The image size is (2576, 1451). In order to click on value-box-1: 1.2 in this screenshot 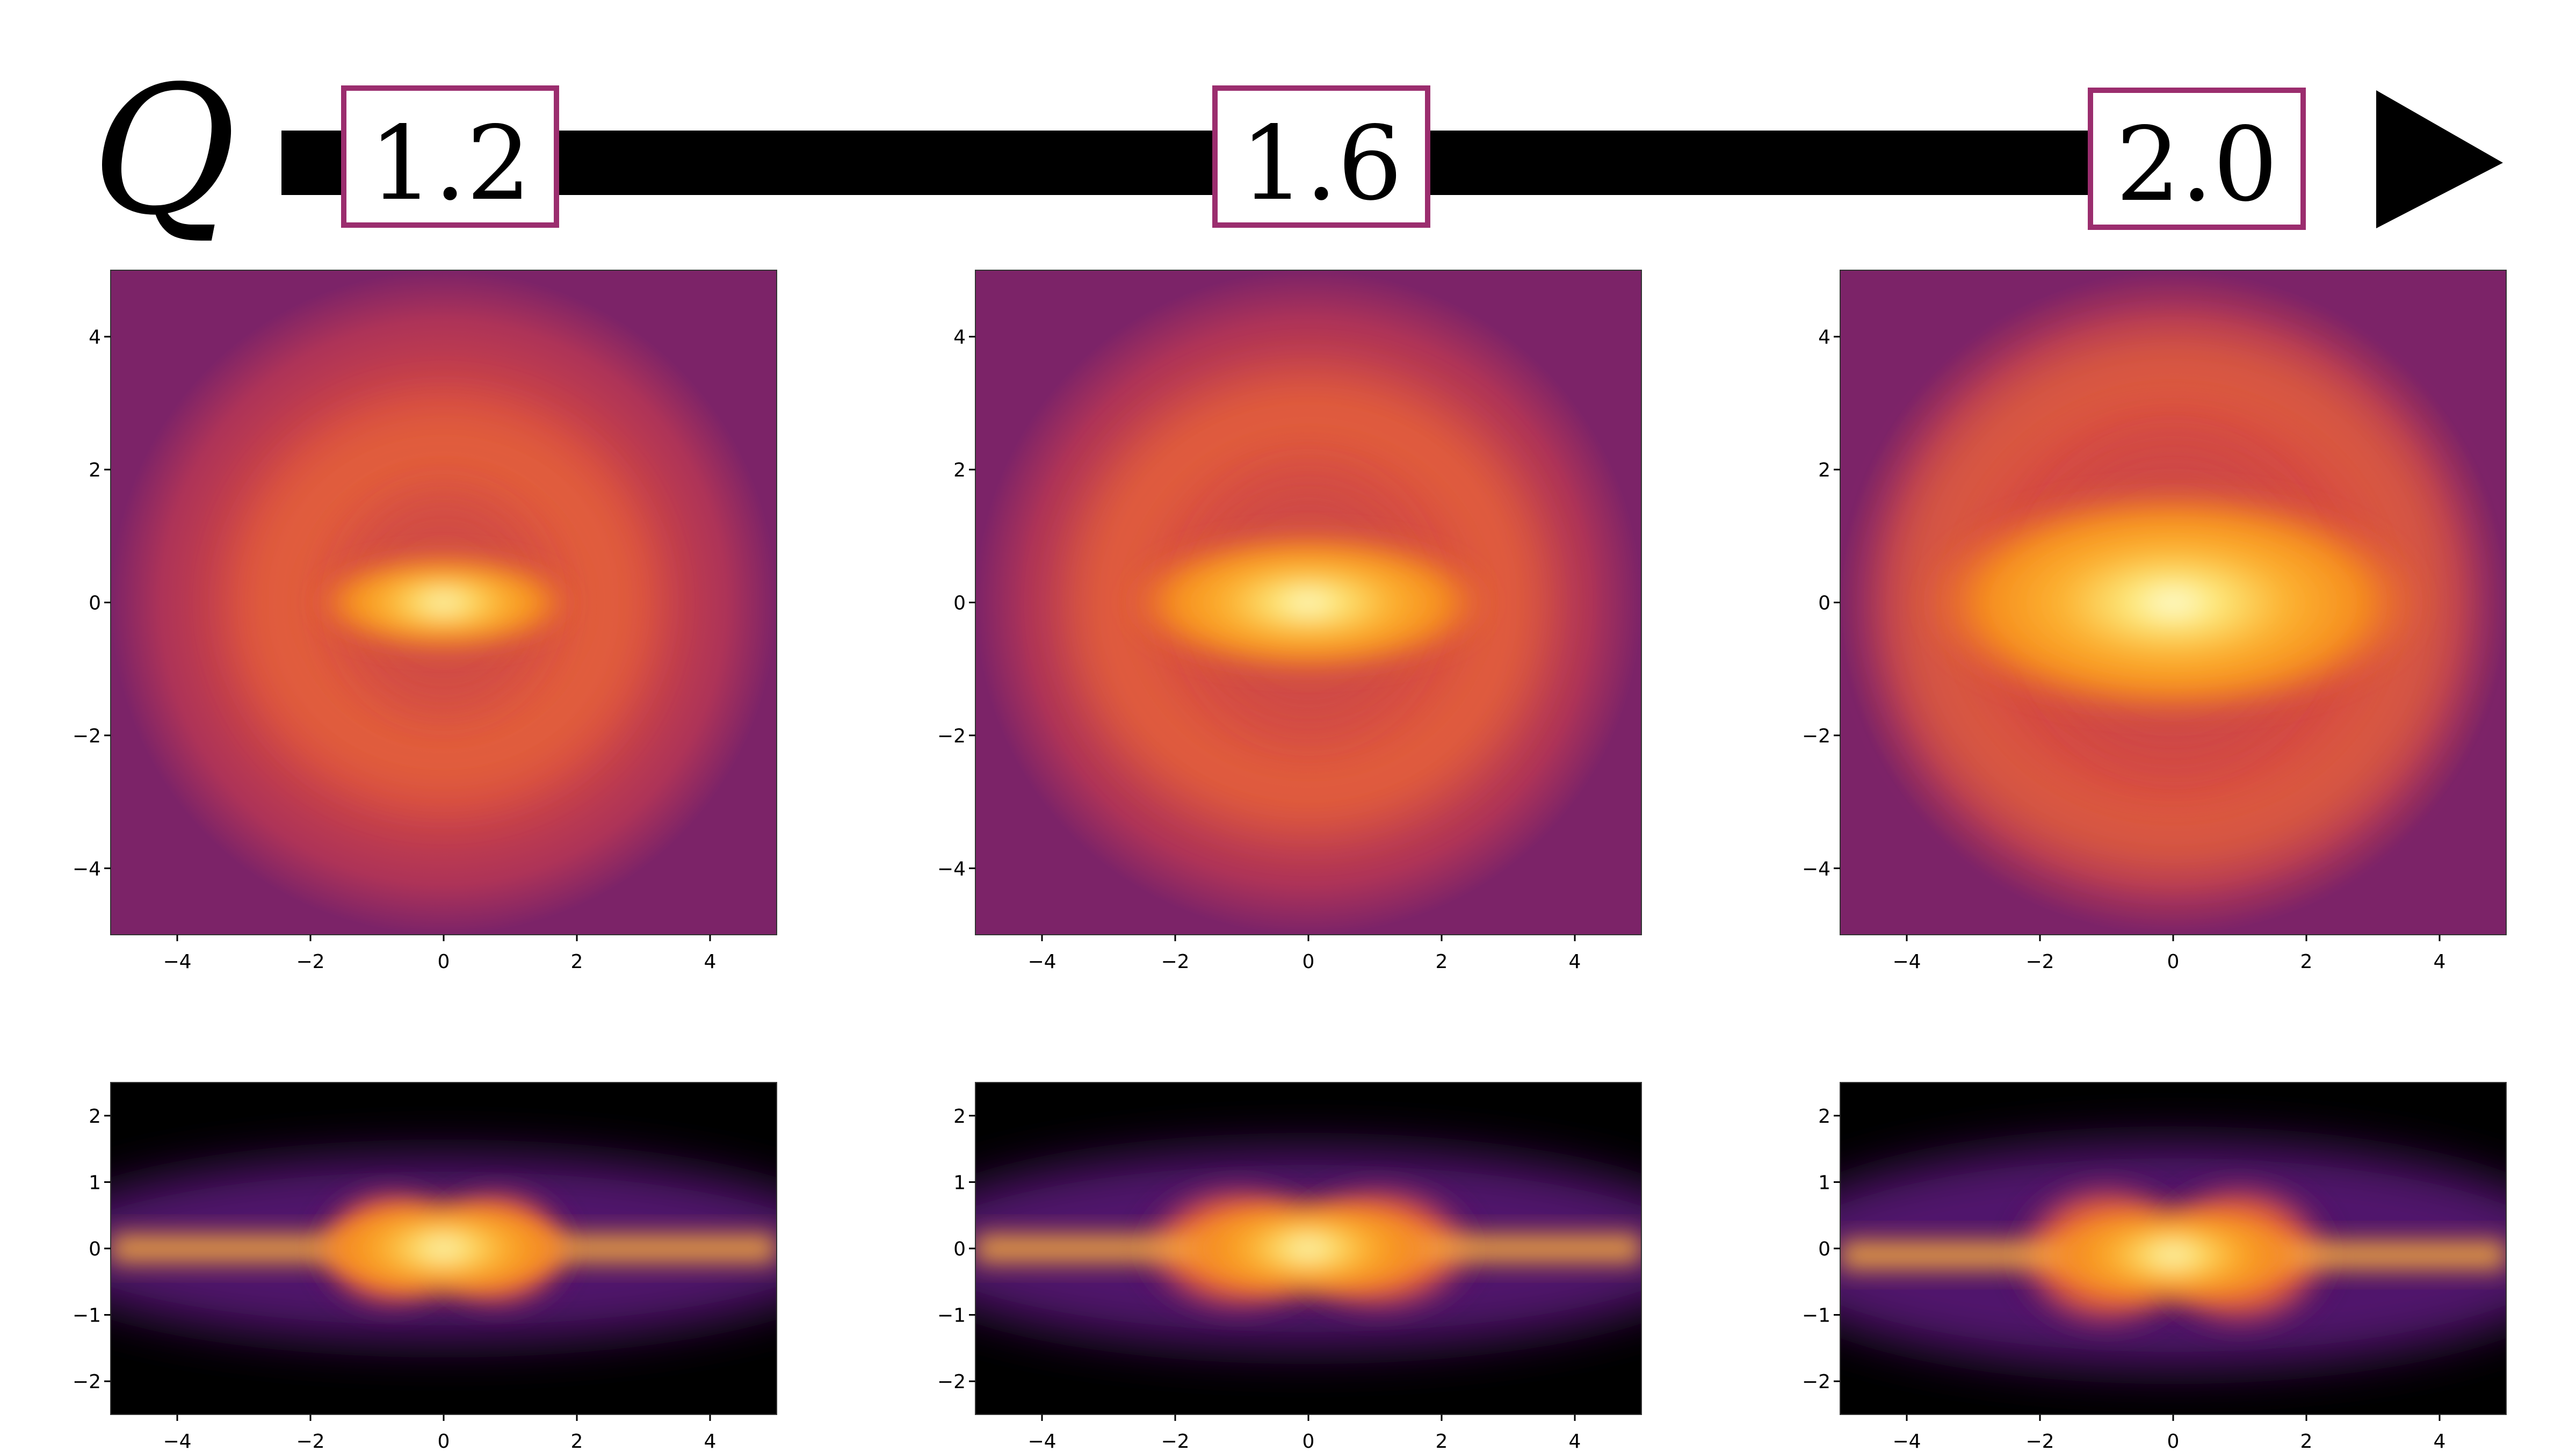, I will do `click(450, 156)`.